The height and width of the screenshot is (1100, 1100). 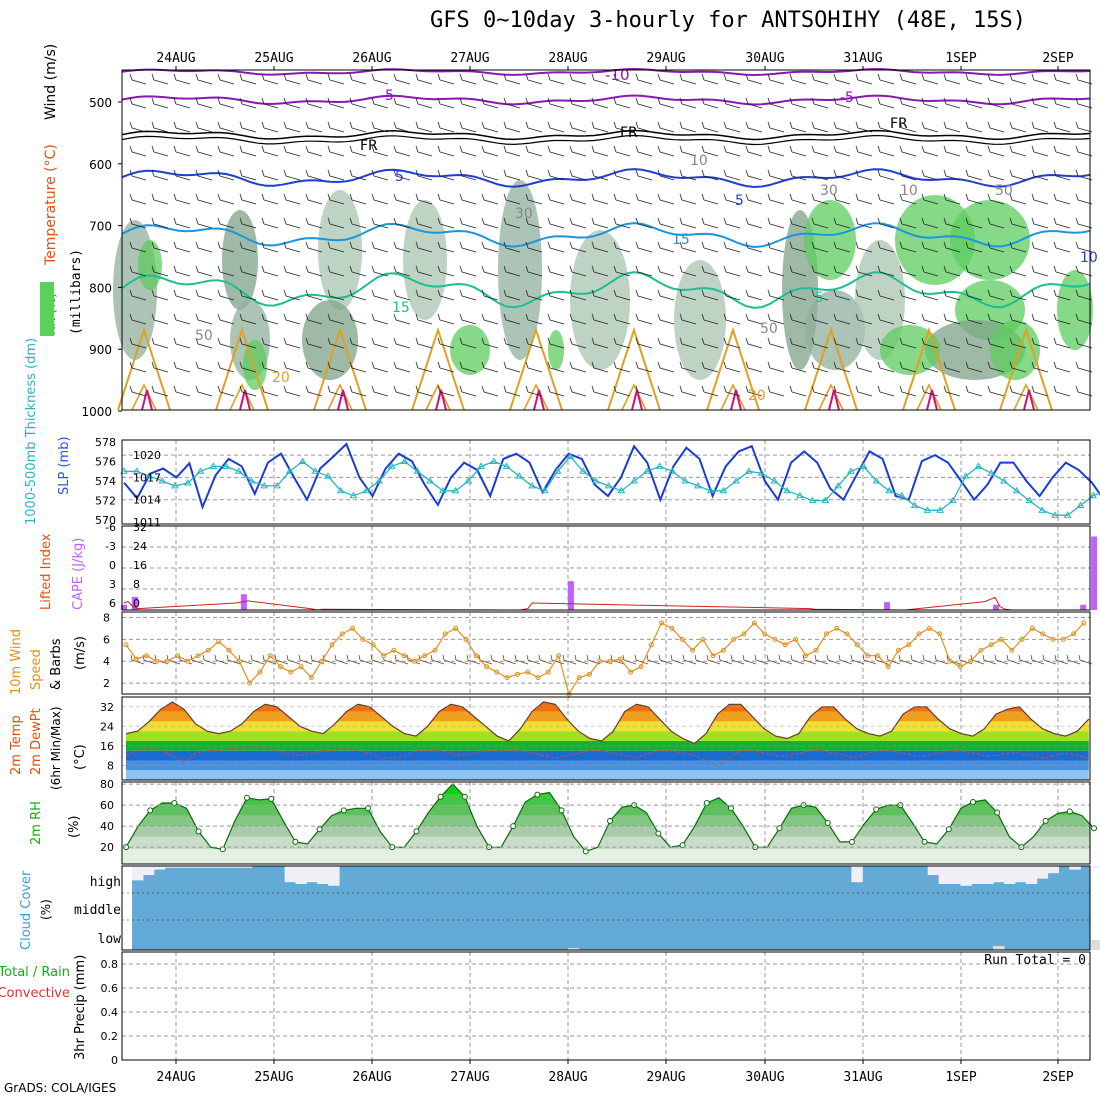 What do you see at coordinates (105, 462) in the screenshot?
I see `thickness-tick-label: 576` at bounding box center [105, 462].